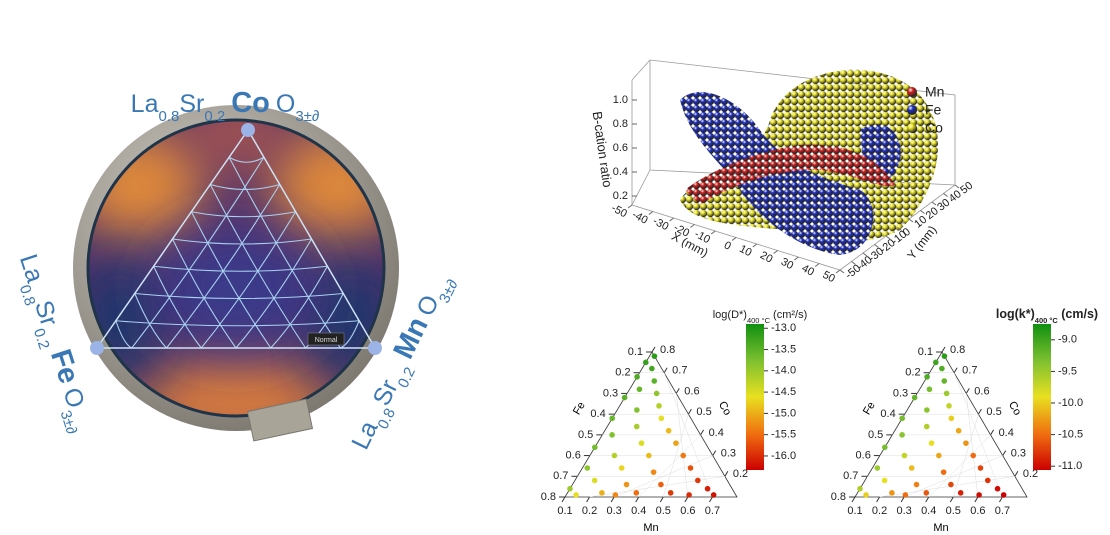  What do you see at coordinates (1042, 397) in the screenshot?
I see `colorbar` at bounding box center [1042, 397].